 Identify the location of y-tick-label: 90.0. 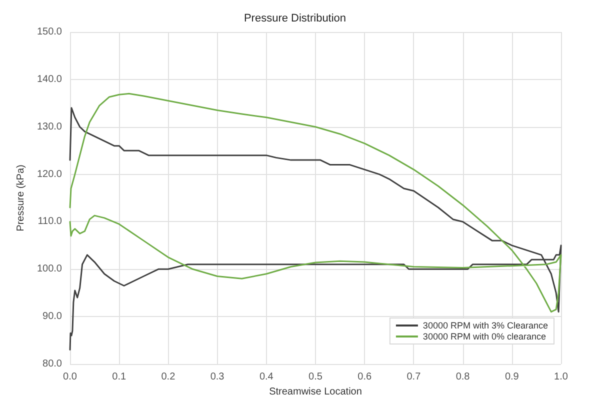
(52, 316).